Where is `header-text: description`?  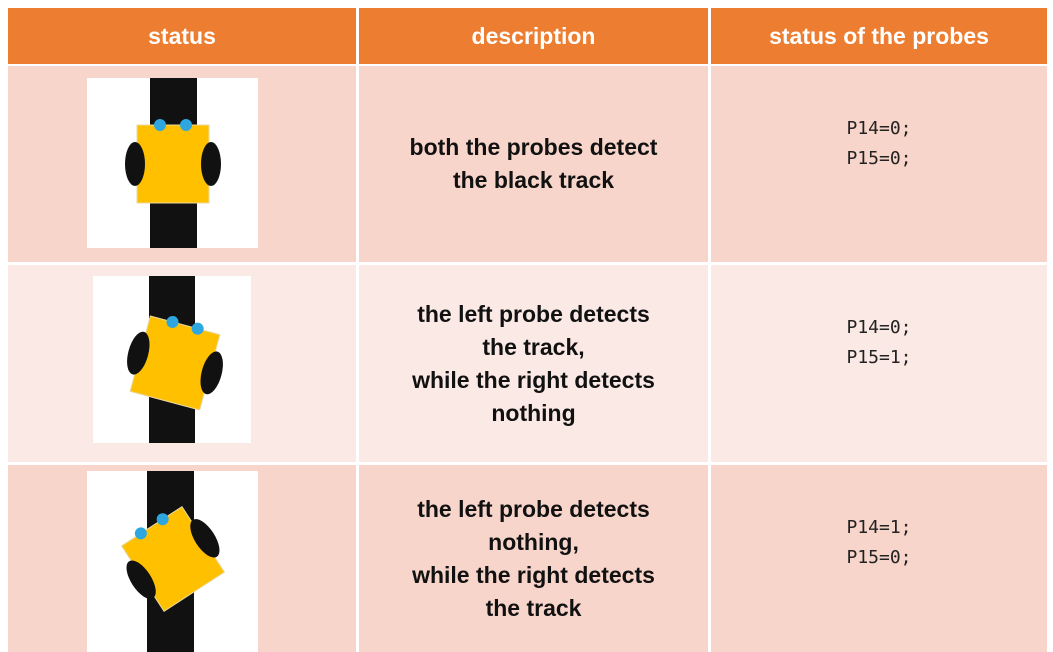
header-text: description is located at coordinates (533, 35).